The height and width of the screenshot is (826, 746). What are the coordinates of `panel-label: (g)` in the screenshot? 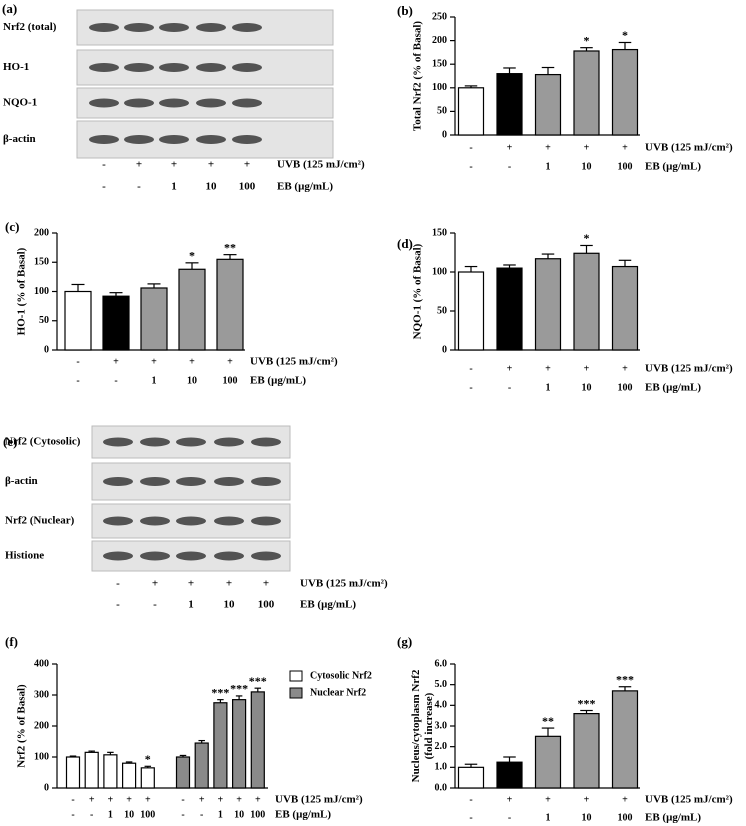 It's located at (404, 641).